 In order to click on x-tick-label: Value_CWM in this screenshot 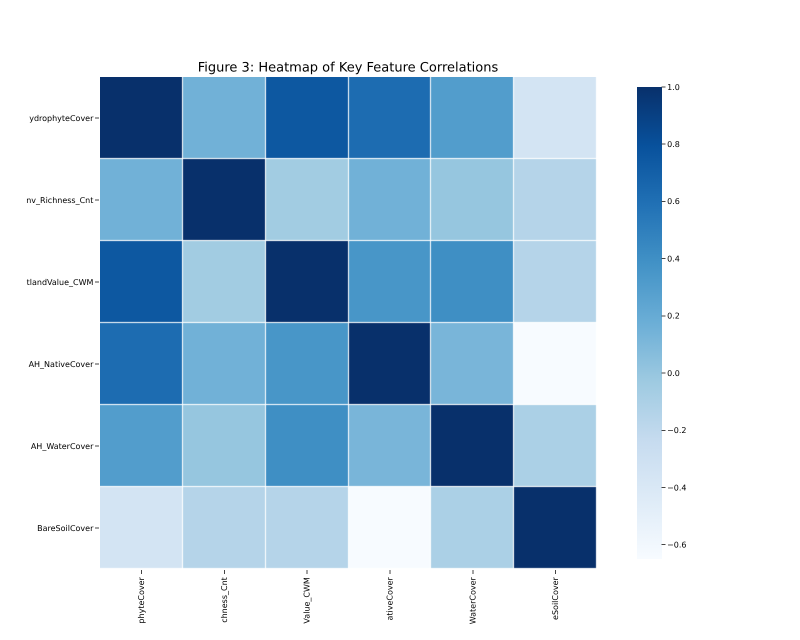, I will do `click(307, 600)`.